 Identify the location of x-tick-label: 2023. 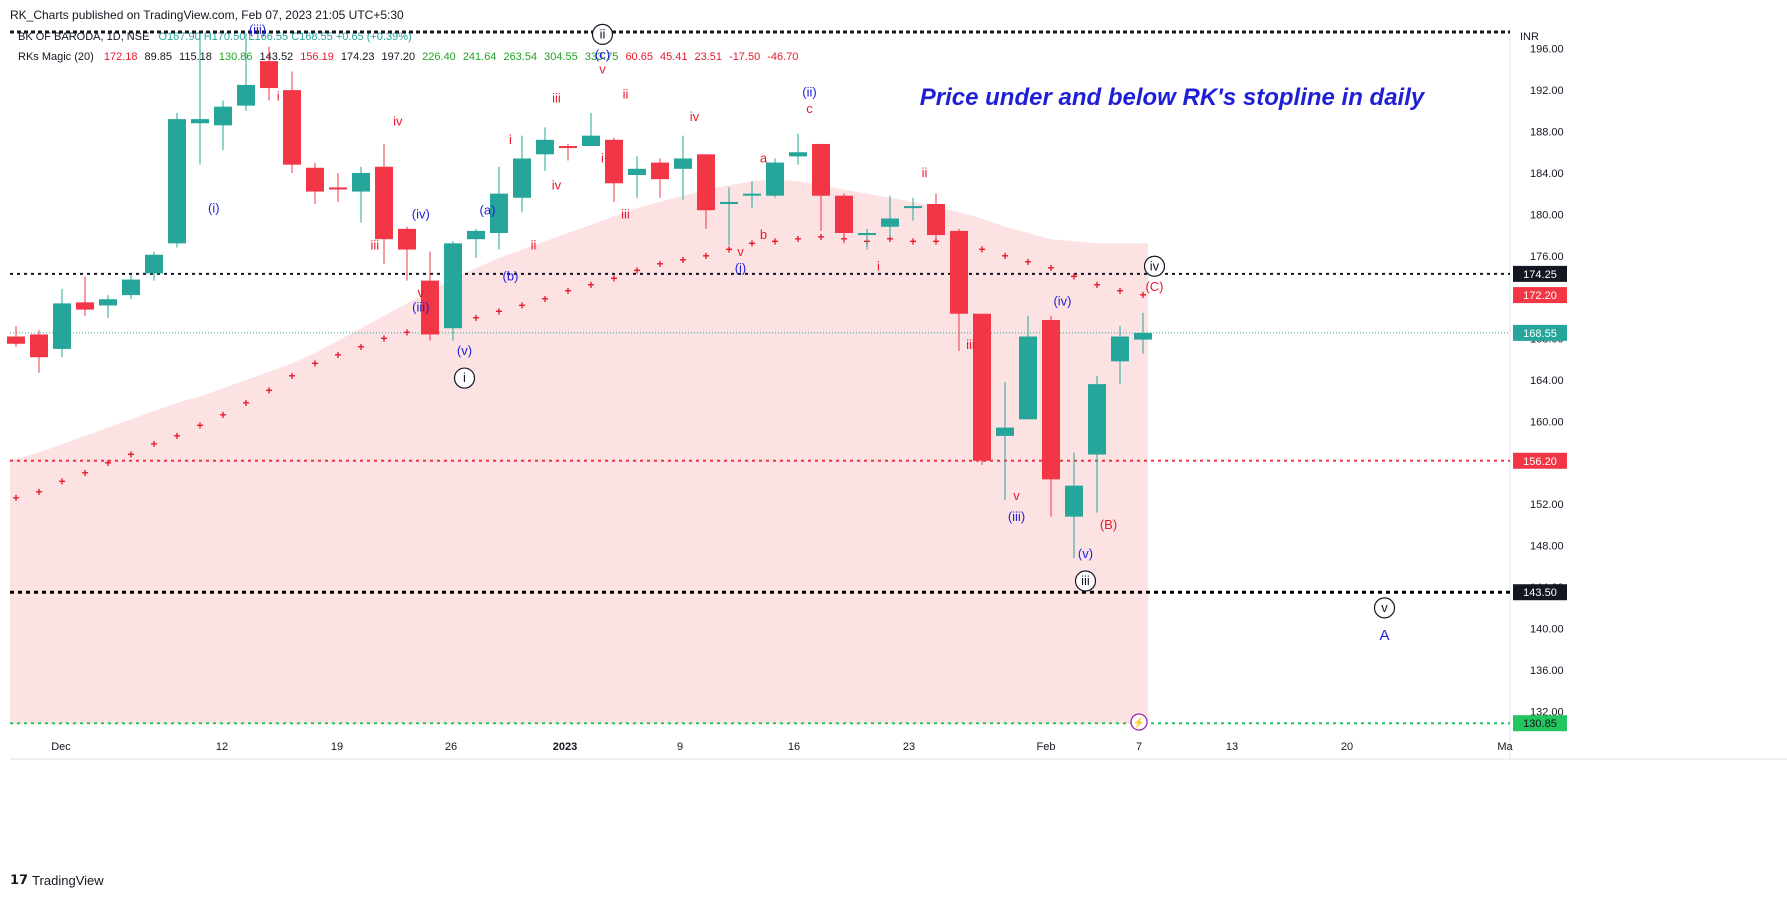
(565, 747).